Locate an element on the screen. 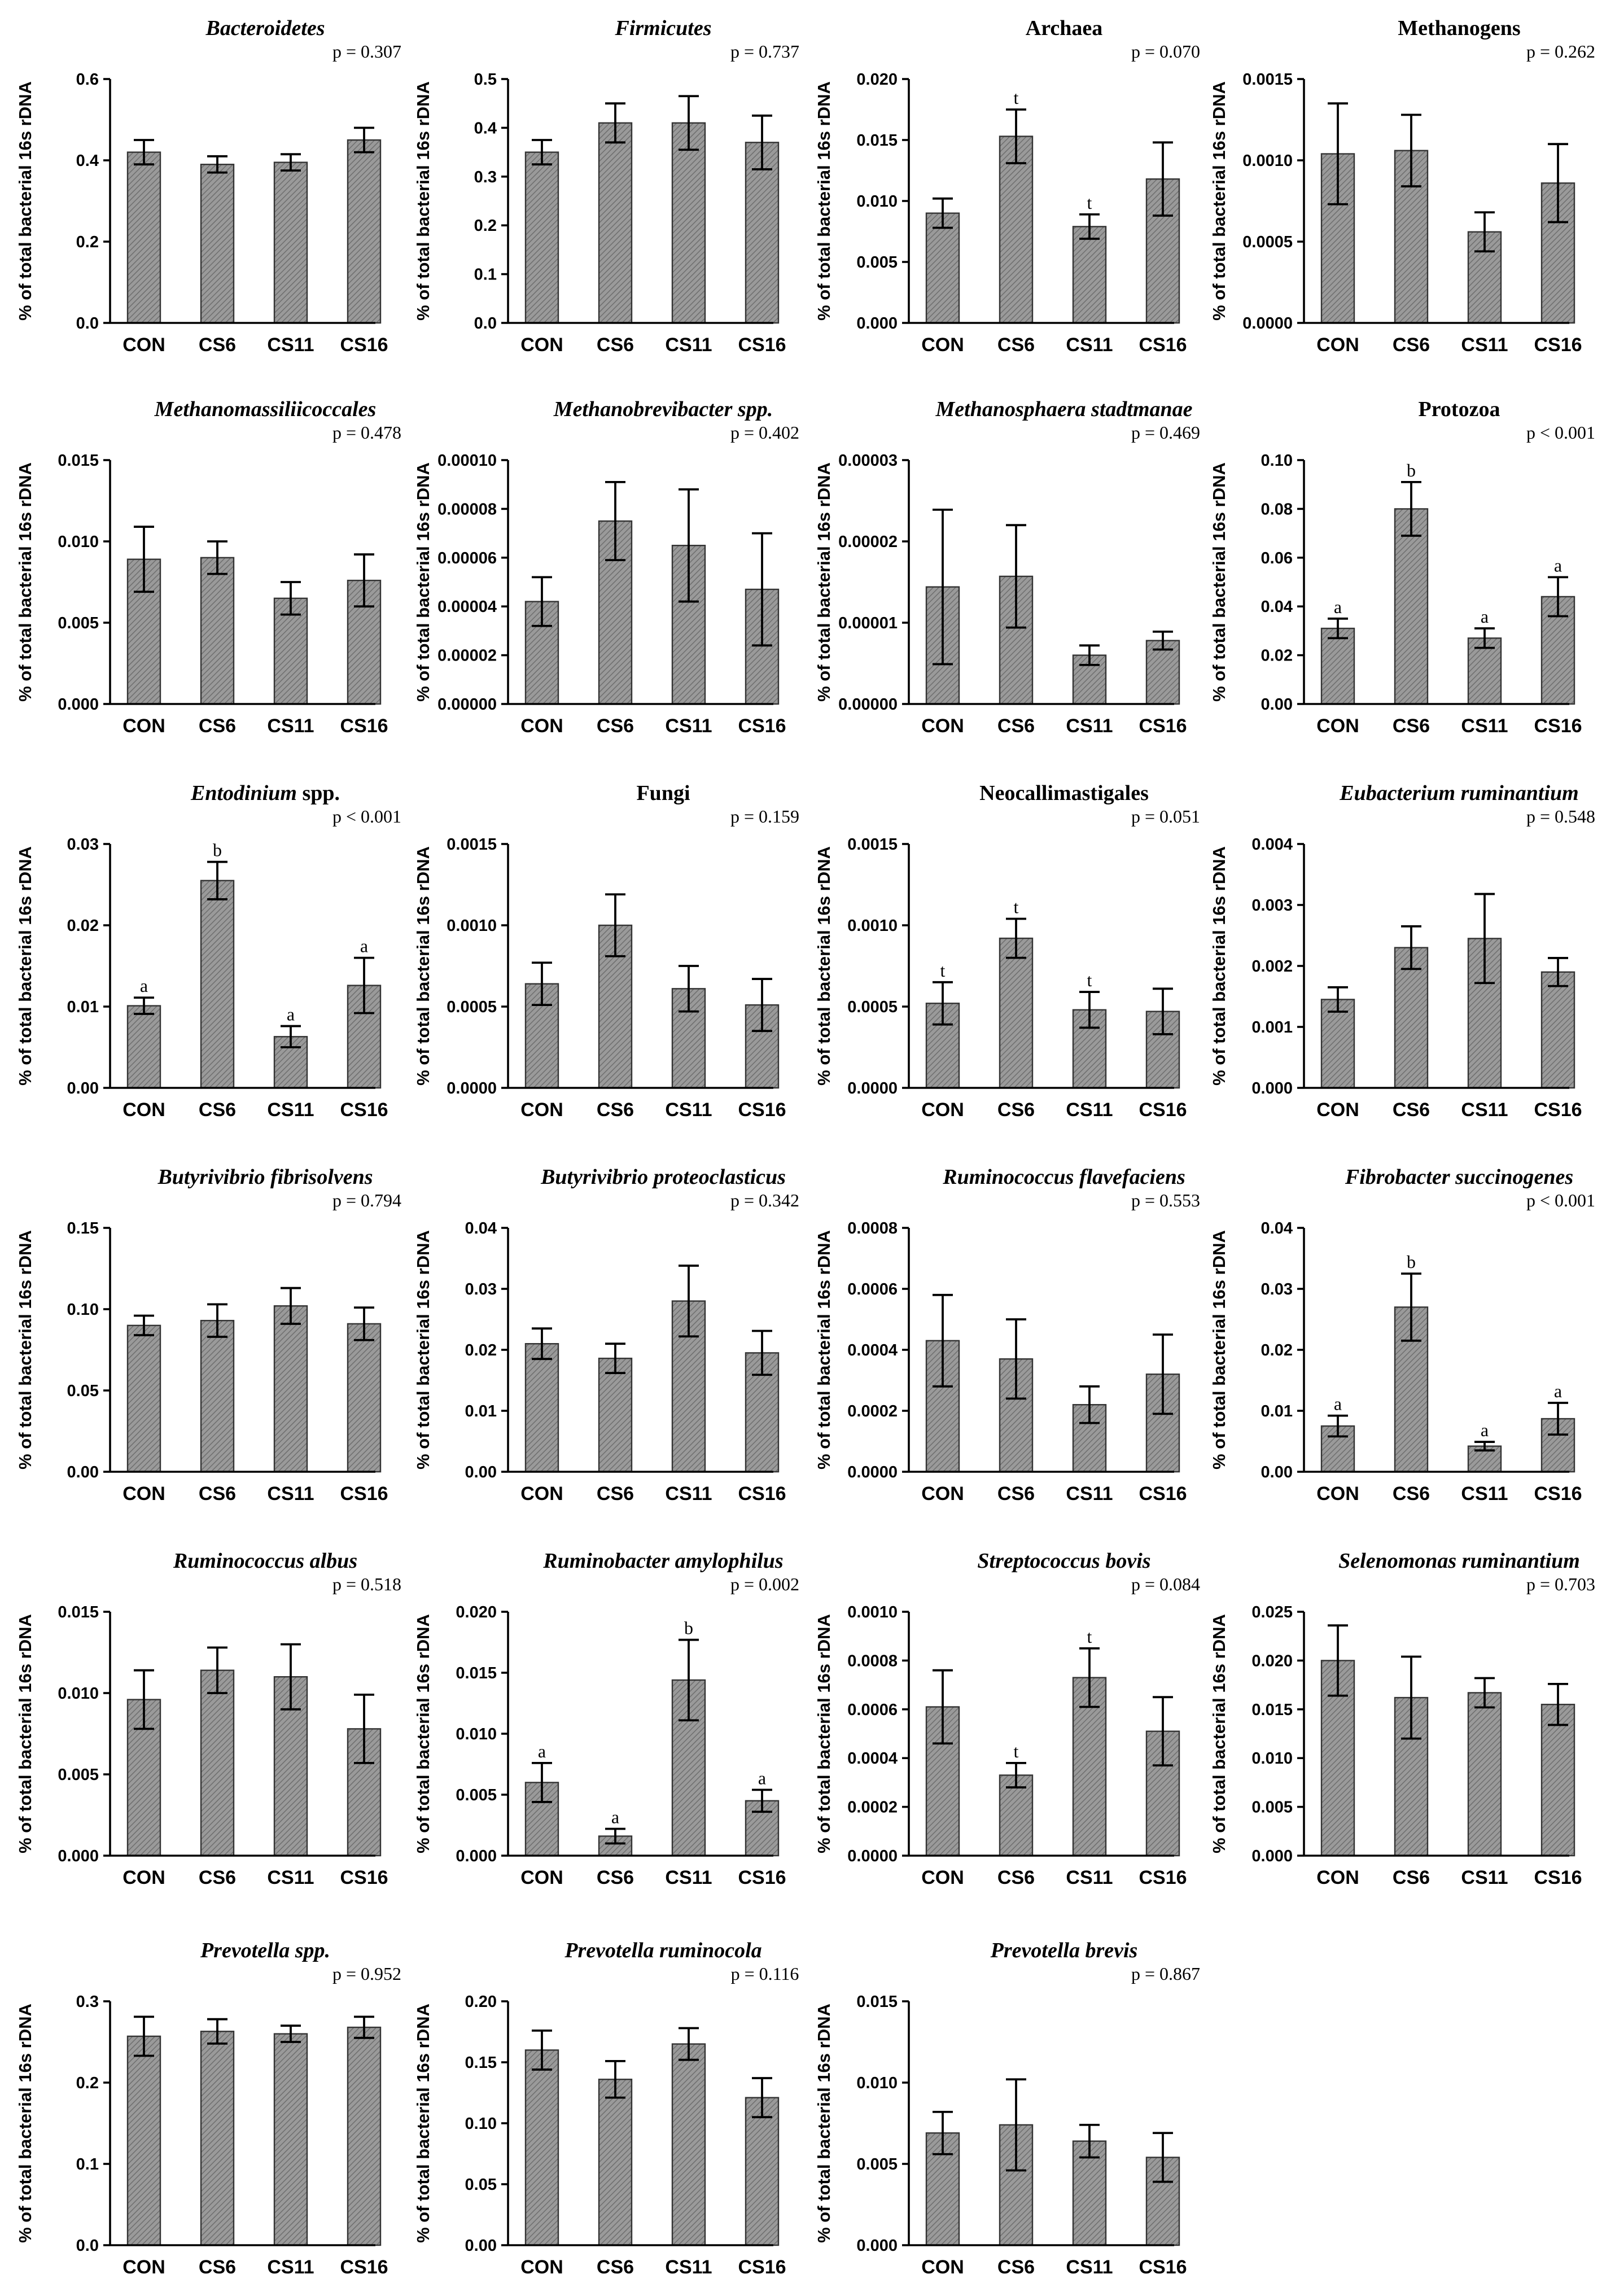  y-tick-label: 0.0000 is located at coordinates (1267, 323).